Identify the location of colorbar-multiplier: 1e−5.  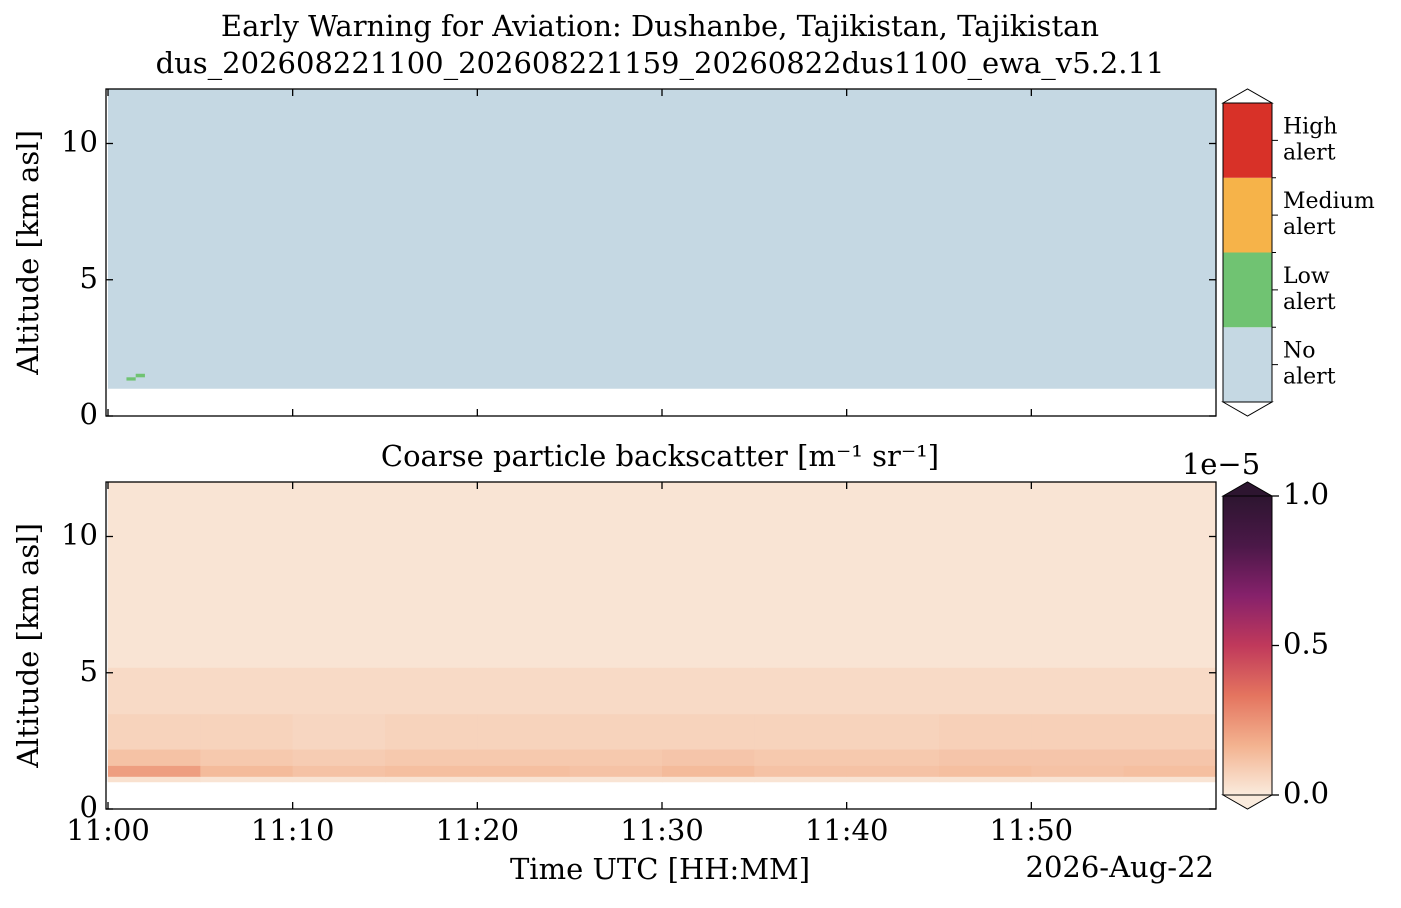
(1221, 464).